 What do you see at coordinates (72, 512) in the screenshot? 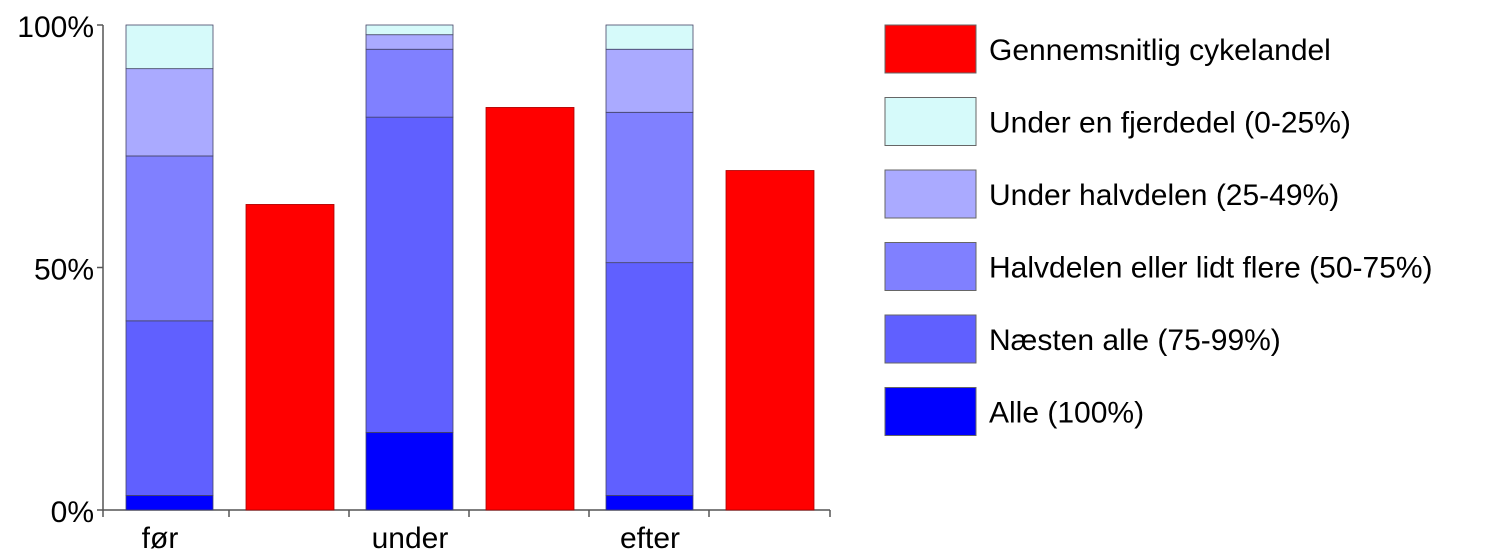
I see `y-tick-label: 0%` at bounding box center [72, 512].